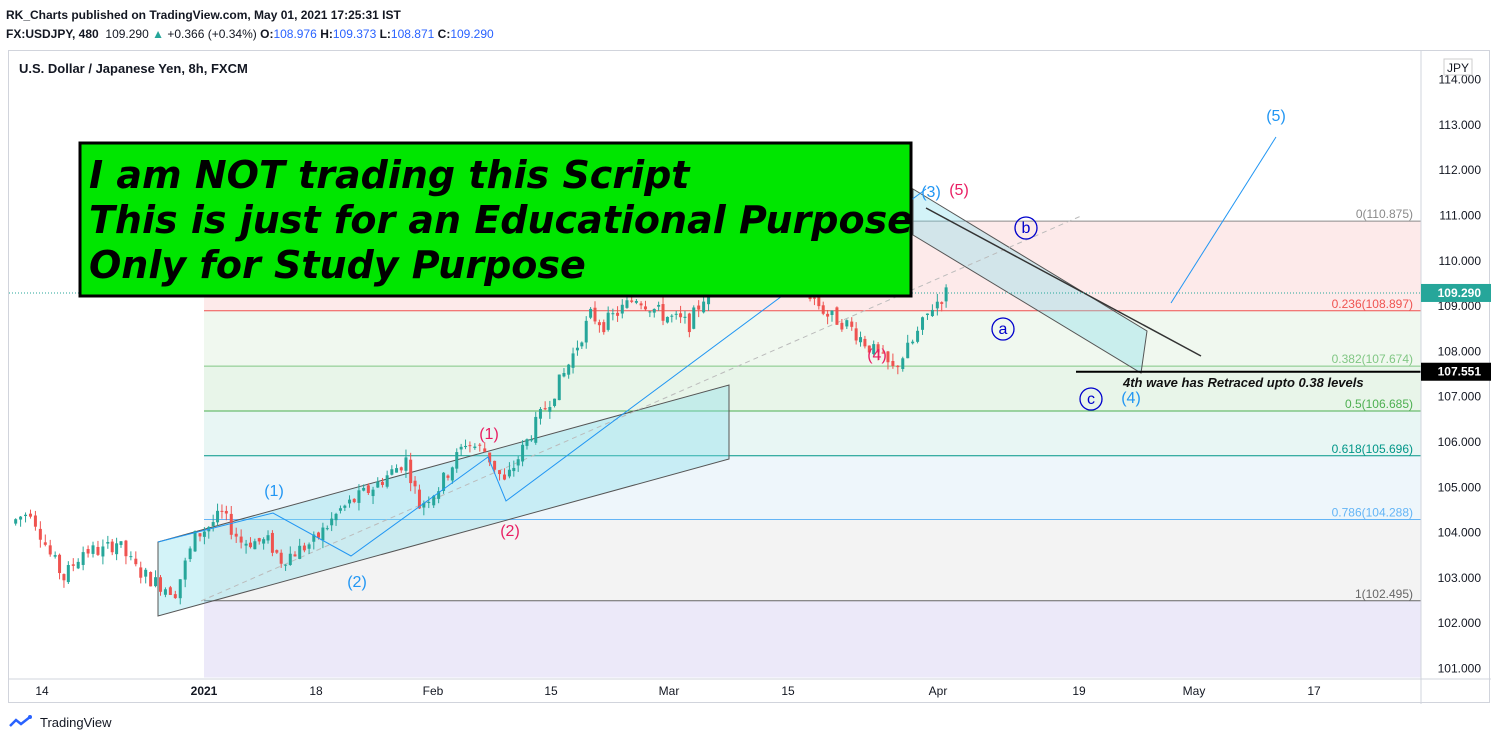 The height and width of the screenshot is (745, 1499). I want to click on chart-title: U.S. Dollar / Japanese Yen, 8h, FXCM, so click(133, 68).